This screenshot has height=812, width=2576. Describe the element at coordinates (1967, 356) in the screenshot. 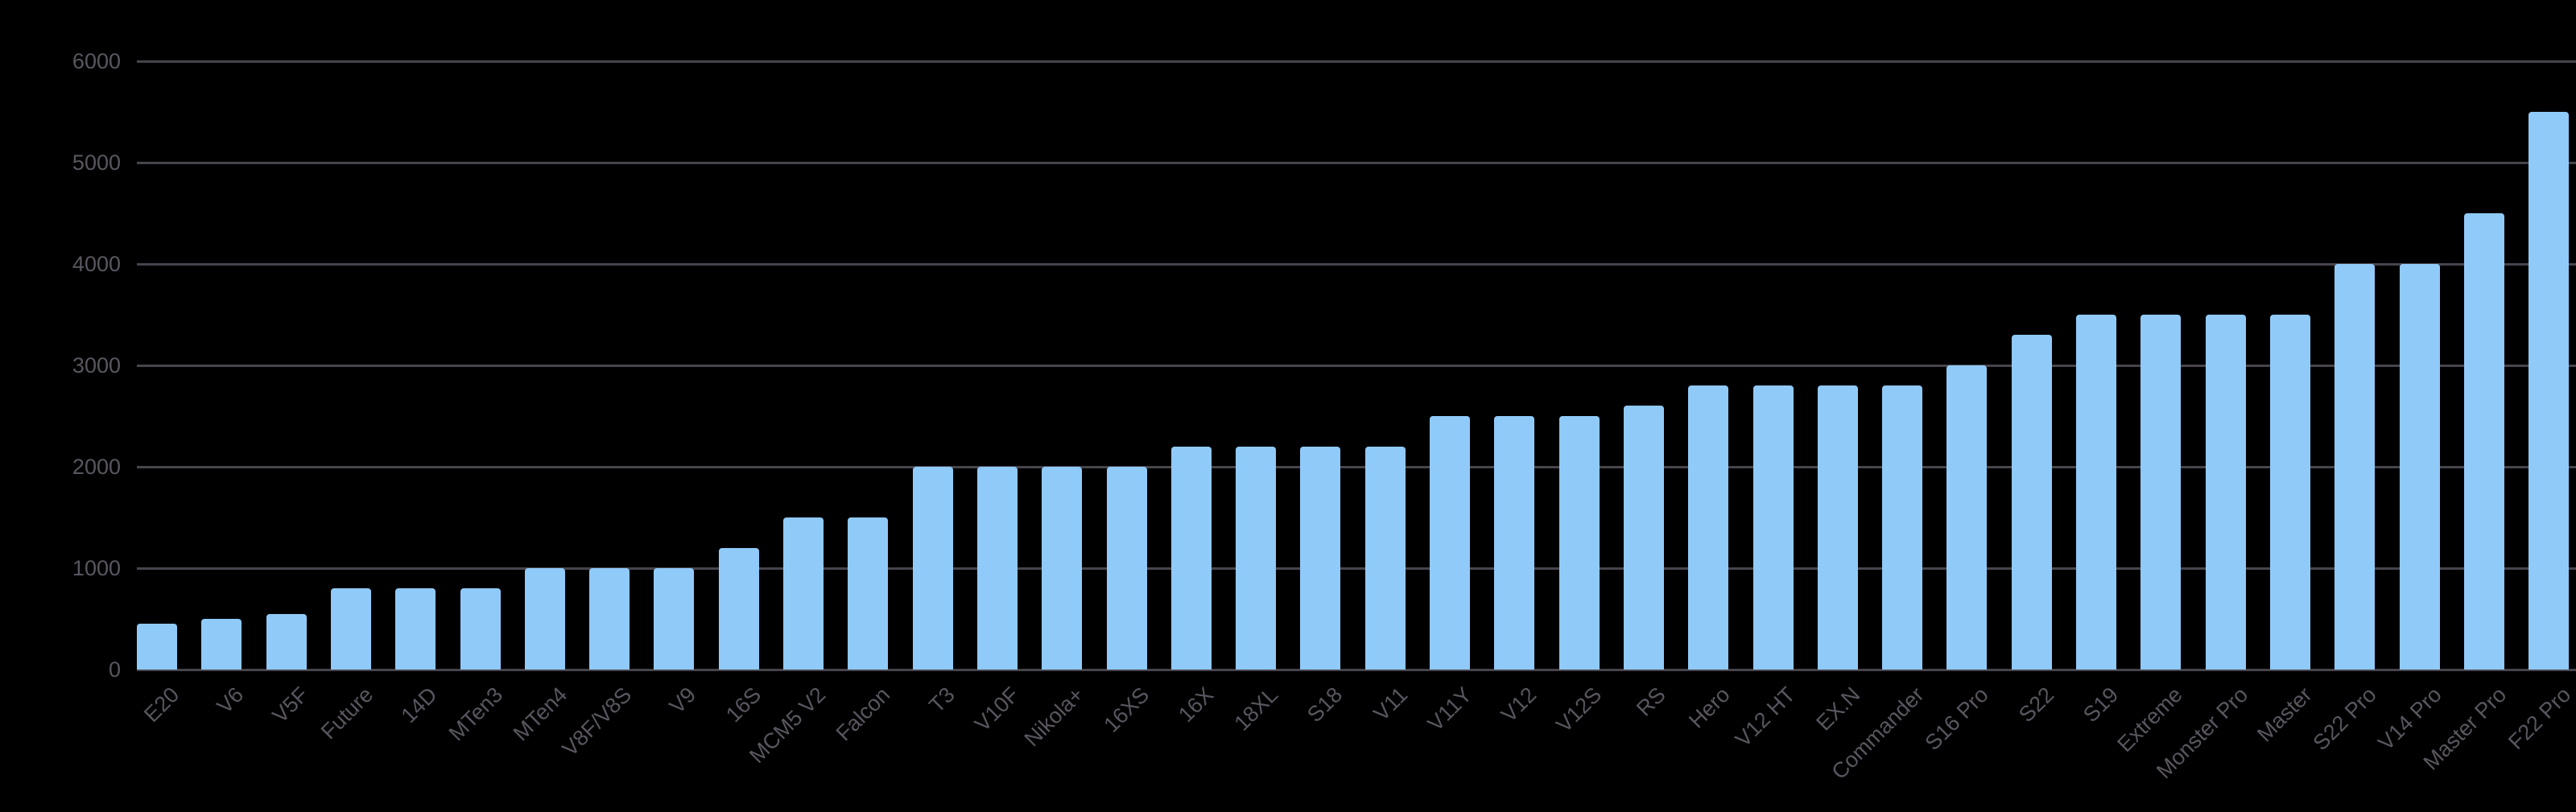

I see `data-label: 3000` at that location.